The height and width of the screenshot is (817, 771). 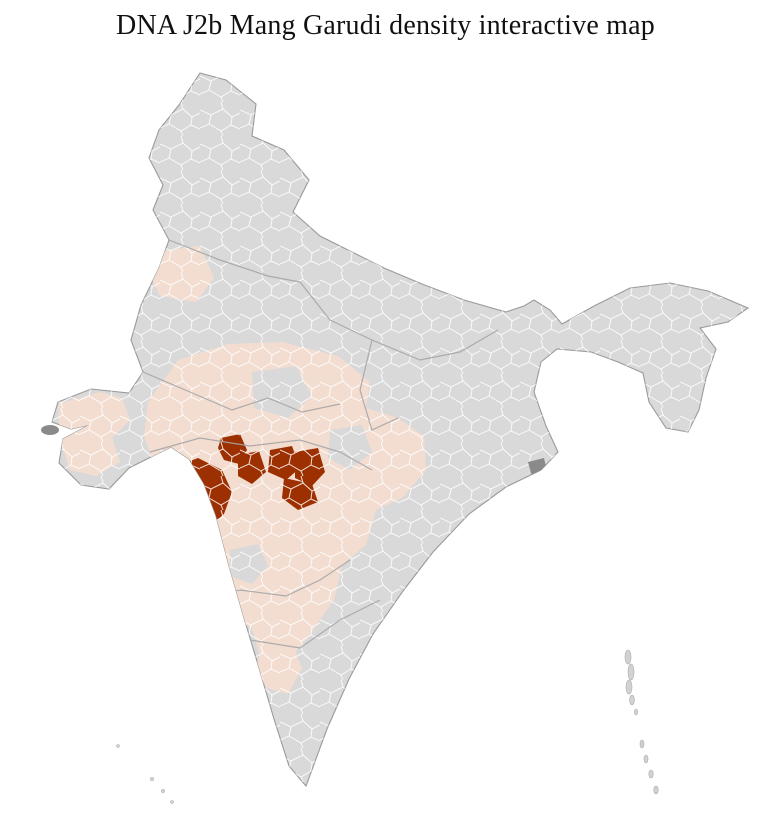 I want to click on andaman-nicobar-islands, so click(x=641, y=722).